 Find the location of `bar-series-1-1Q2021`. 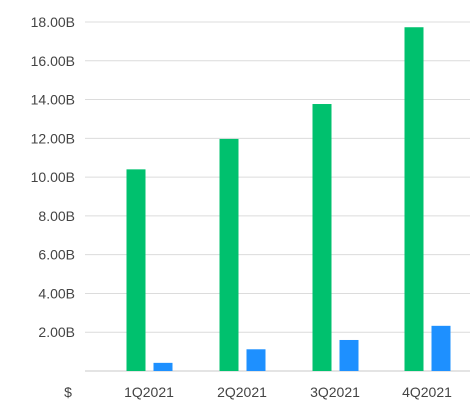

bar-series-1-1Q2021 is located at coordinates (136, 270).